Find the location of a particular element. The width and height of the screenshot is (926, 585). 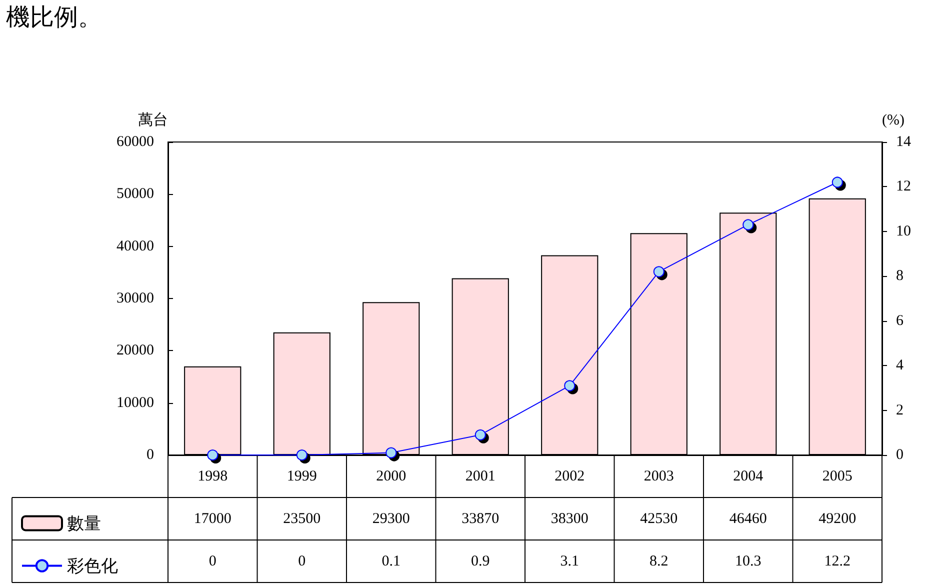

y-axis-title: 萬台 is located at coordinates (153, 120).